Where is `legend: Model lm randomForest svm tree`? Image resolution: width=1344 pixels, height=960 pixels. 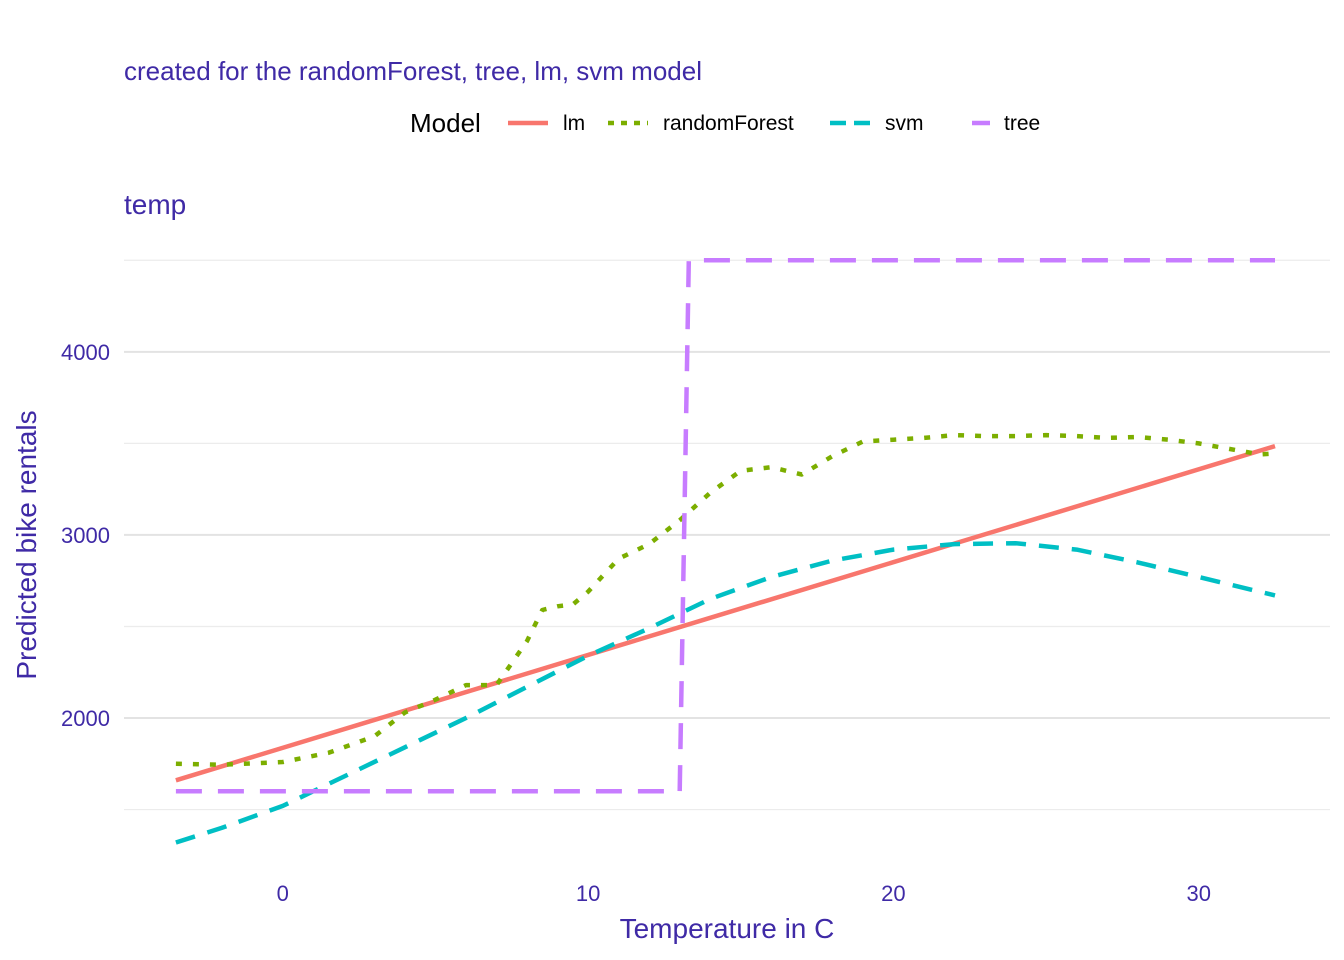 legend: Model lm randomForest svm tree is located at coordinates (725, 123).